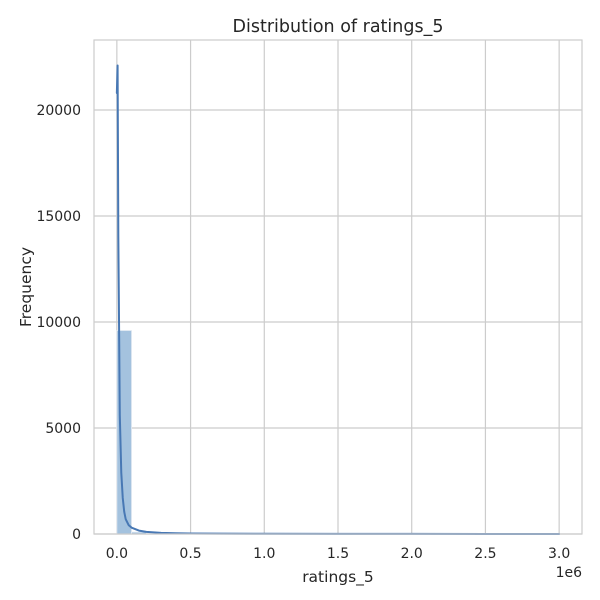 The image size is (600, 600). I want to click on y-tick-label: 20000, so click(58, 111).